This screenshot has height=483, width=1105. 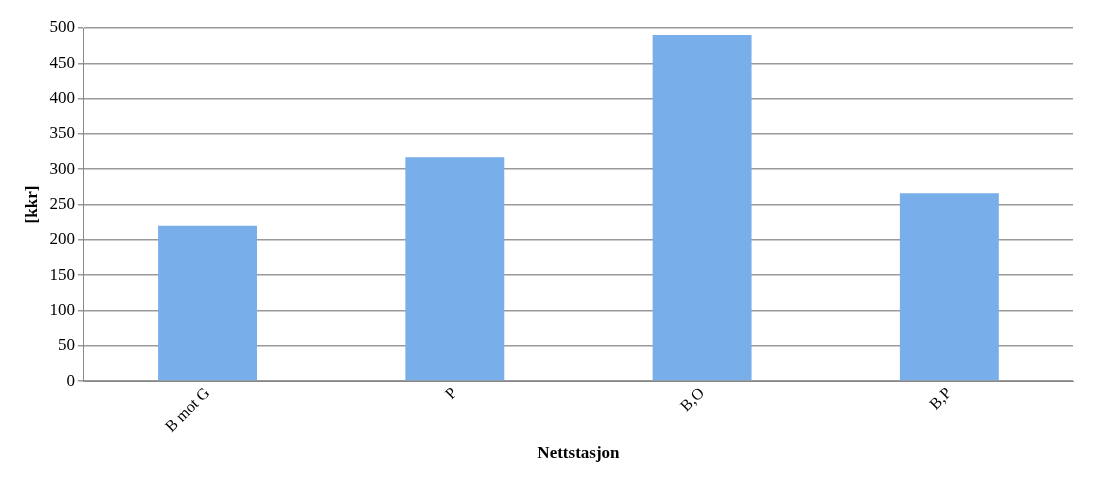 What do you see at coordinates (66, 345) in the screenshot?
I see `y-tick-label: 50` at bounding box center [66, 345].